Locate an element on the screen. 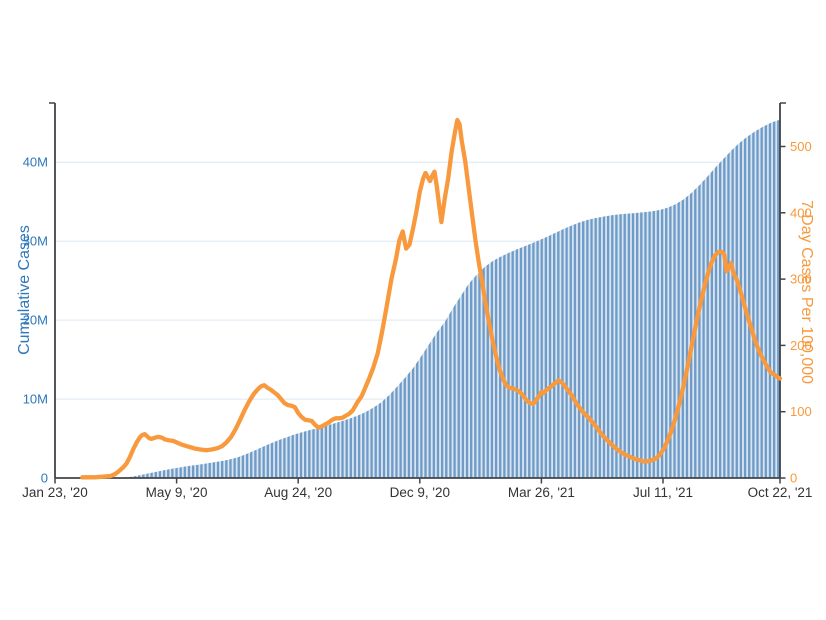  right-axis-title: 7-Day Cases Per 100,000 is located at coordinates (806, 292).